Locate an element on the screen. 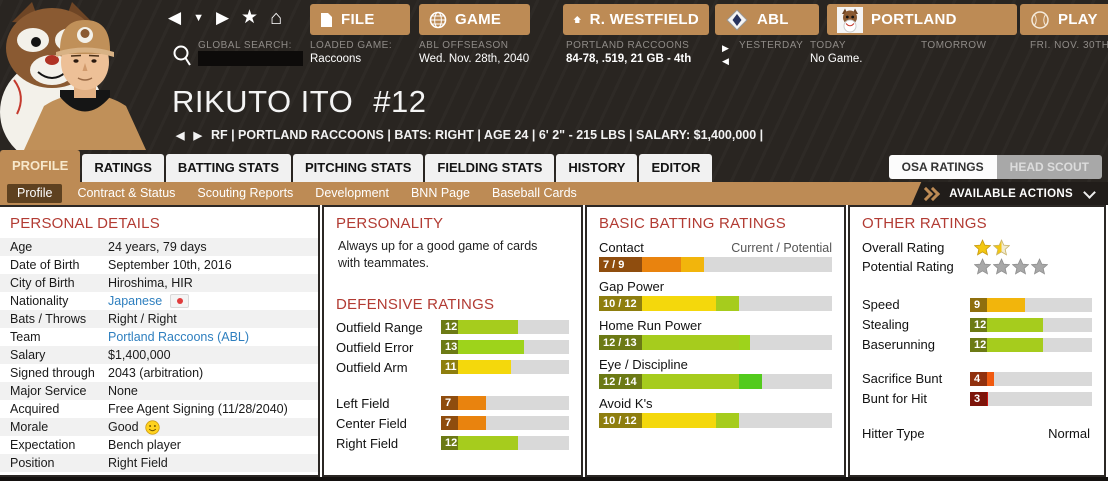 Image resolution: width=1108 pixels, height=481 pixels. gray-star-icon is located at coordinates (1020, 266).